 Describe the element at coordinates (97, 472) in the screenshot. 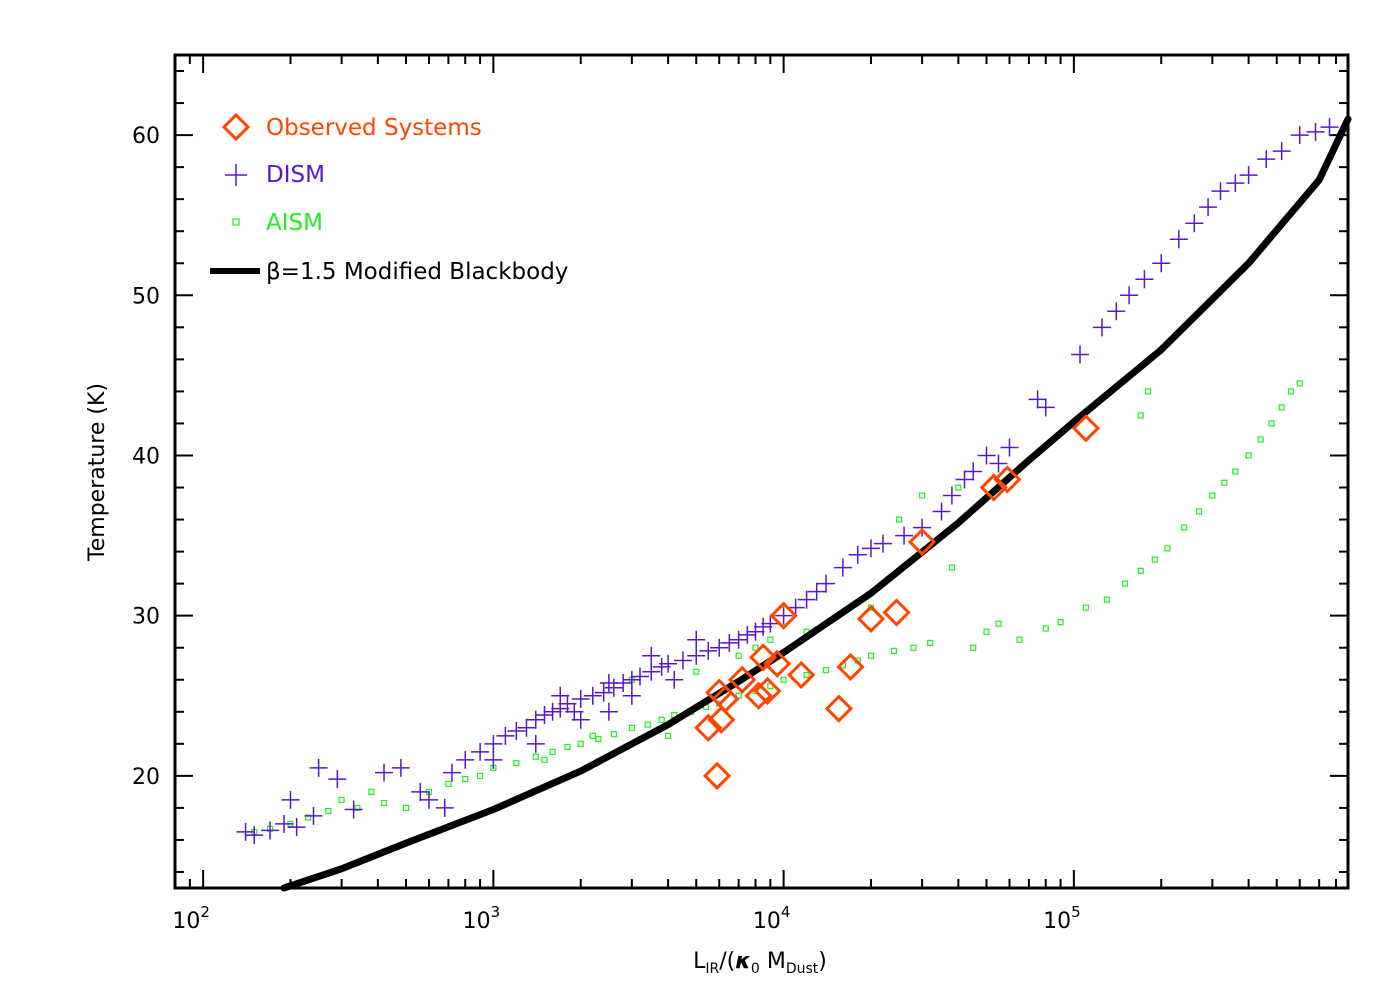

I see `y-axis-title: Temperature (K)` at that location.